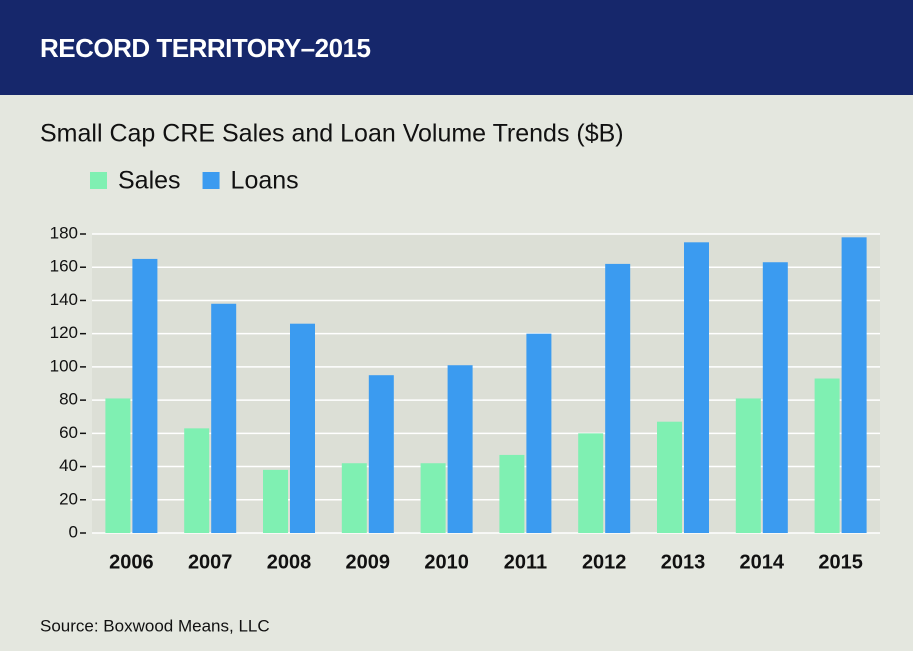  I want to click on x-tick-label: 2009, so click(368, 562).